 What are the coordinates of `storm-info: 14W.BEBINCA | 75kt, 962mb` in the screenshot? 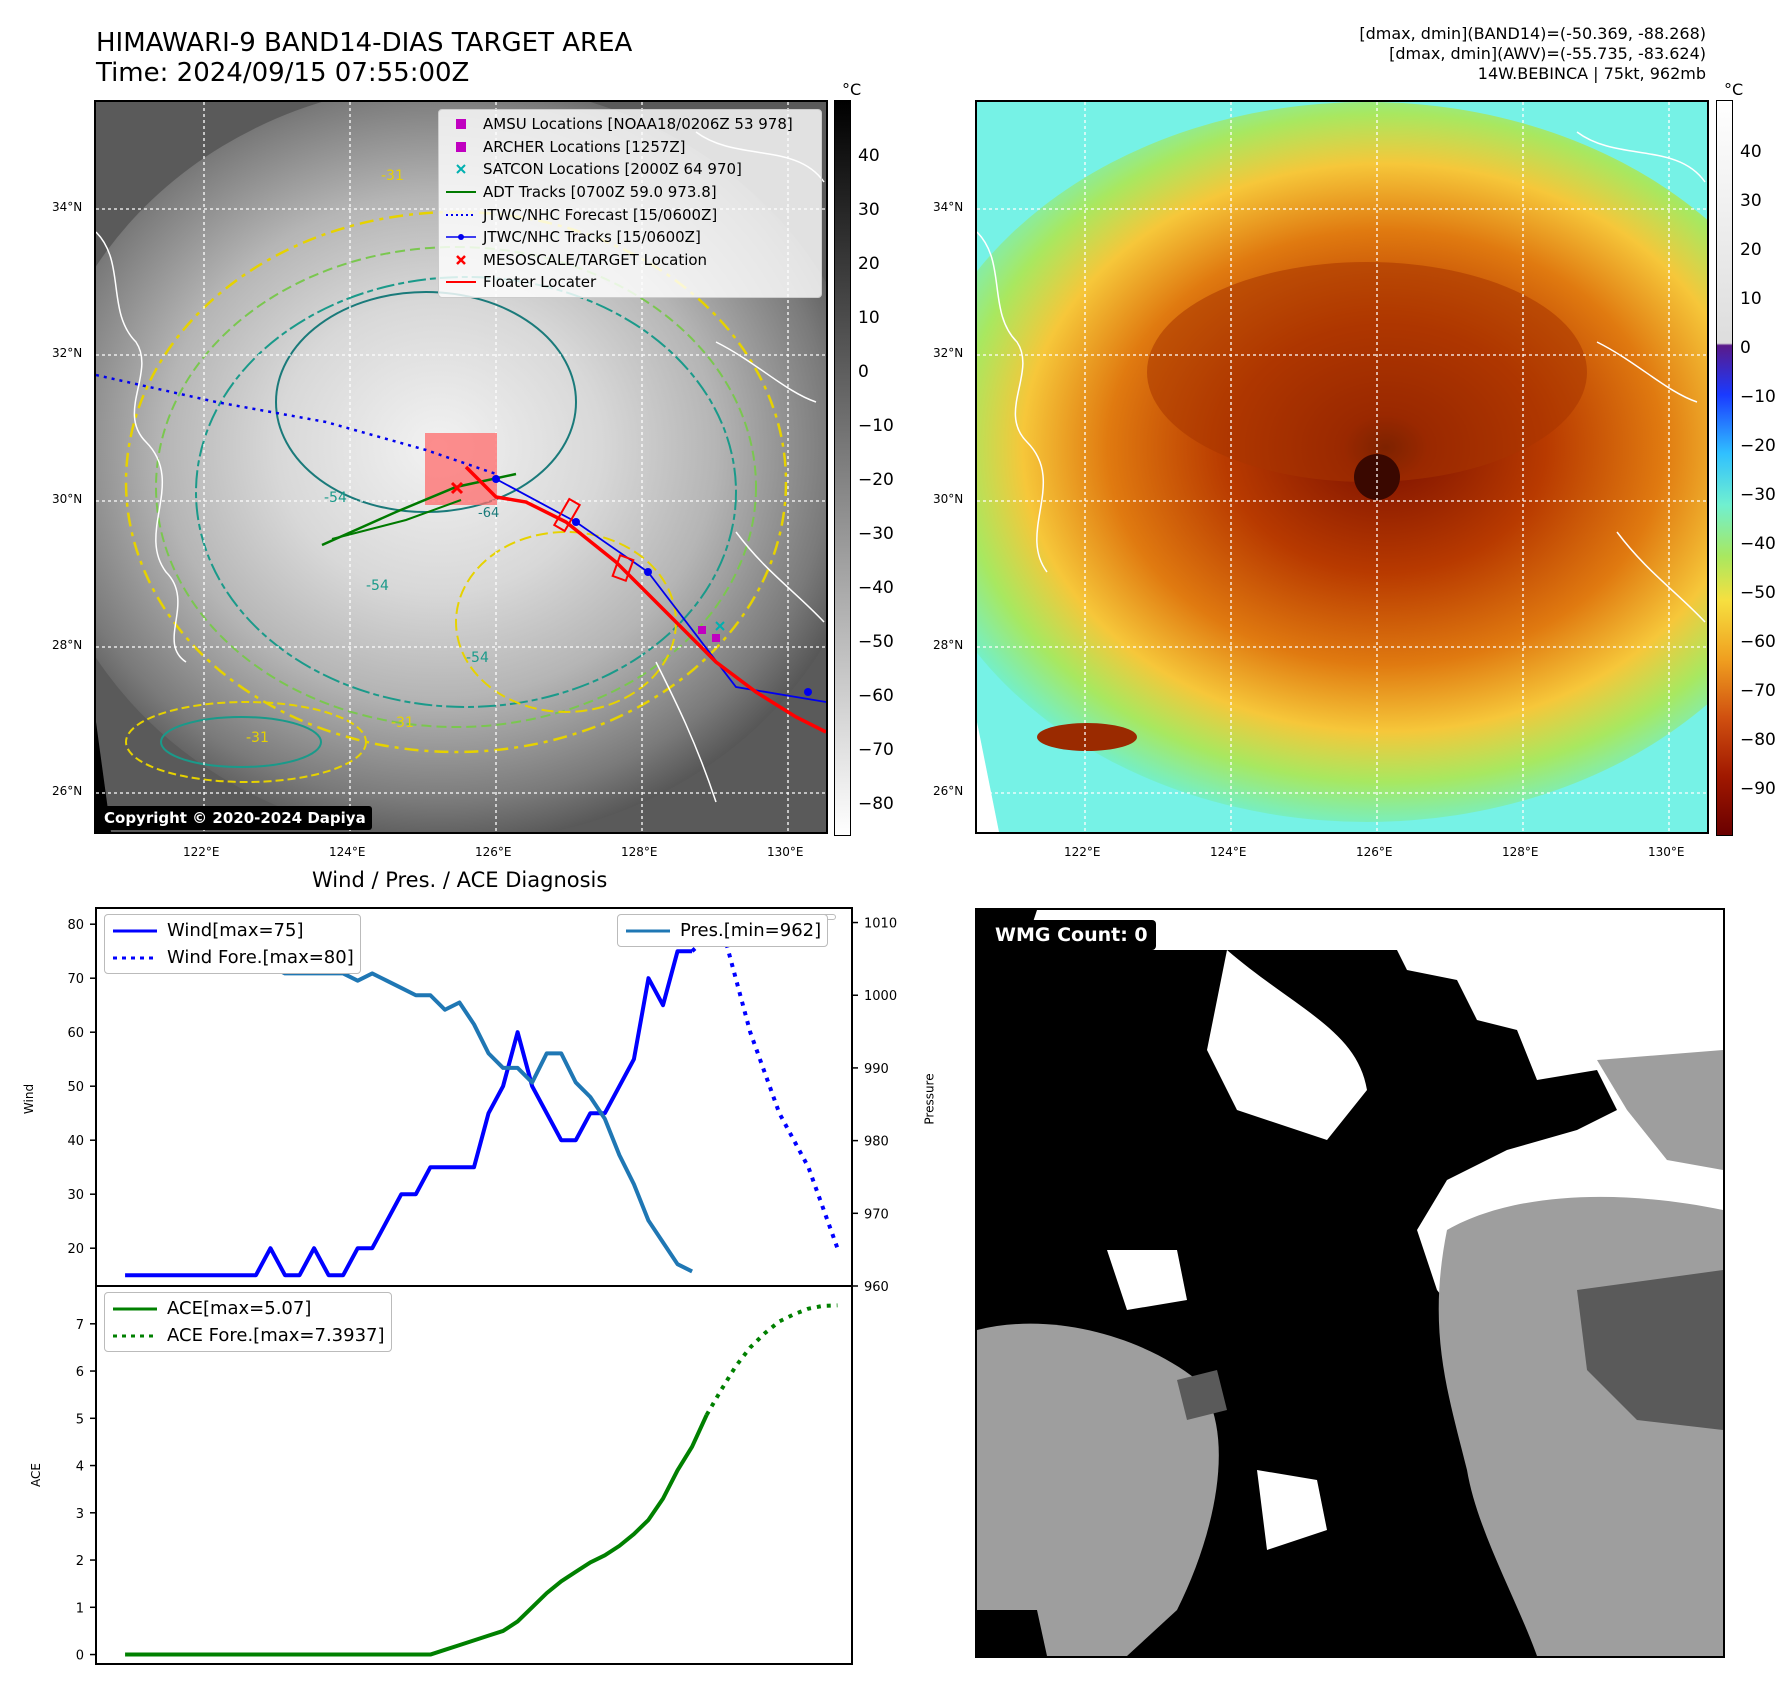 It's located at (1591, 73).